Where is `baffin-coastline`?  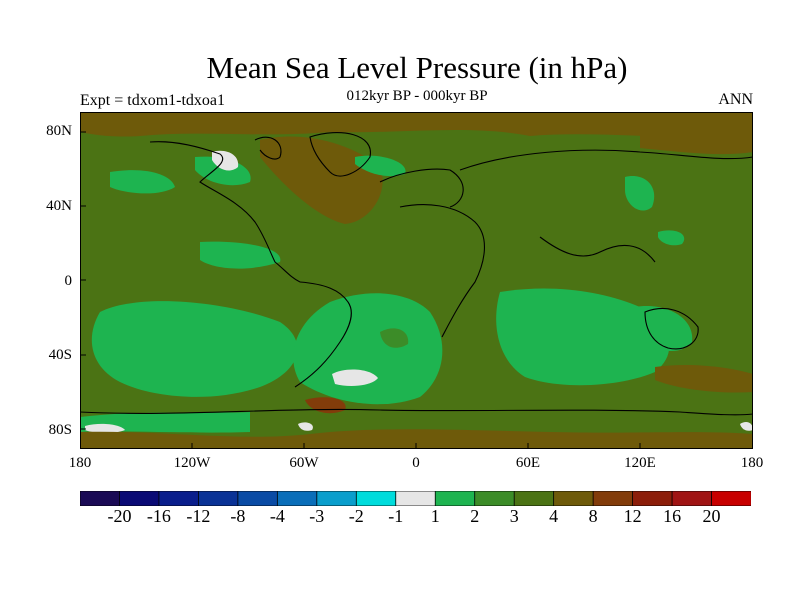
baffin-coastline is located at coordinates (268, 148).